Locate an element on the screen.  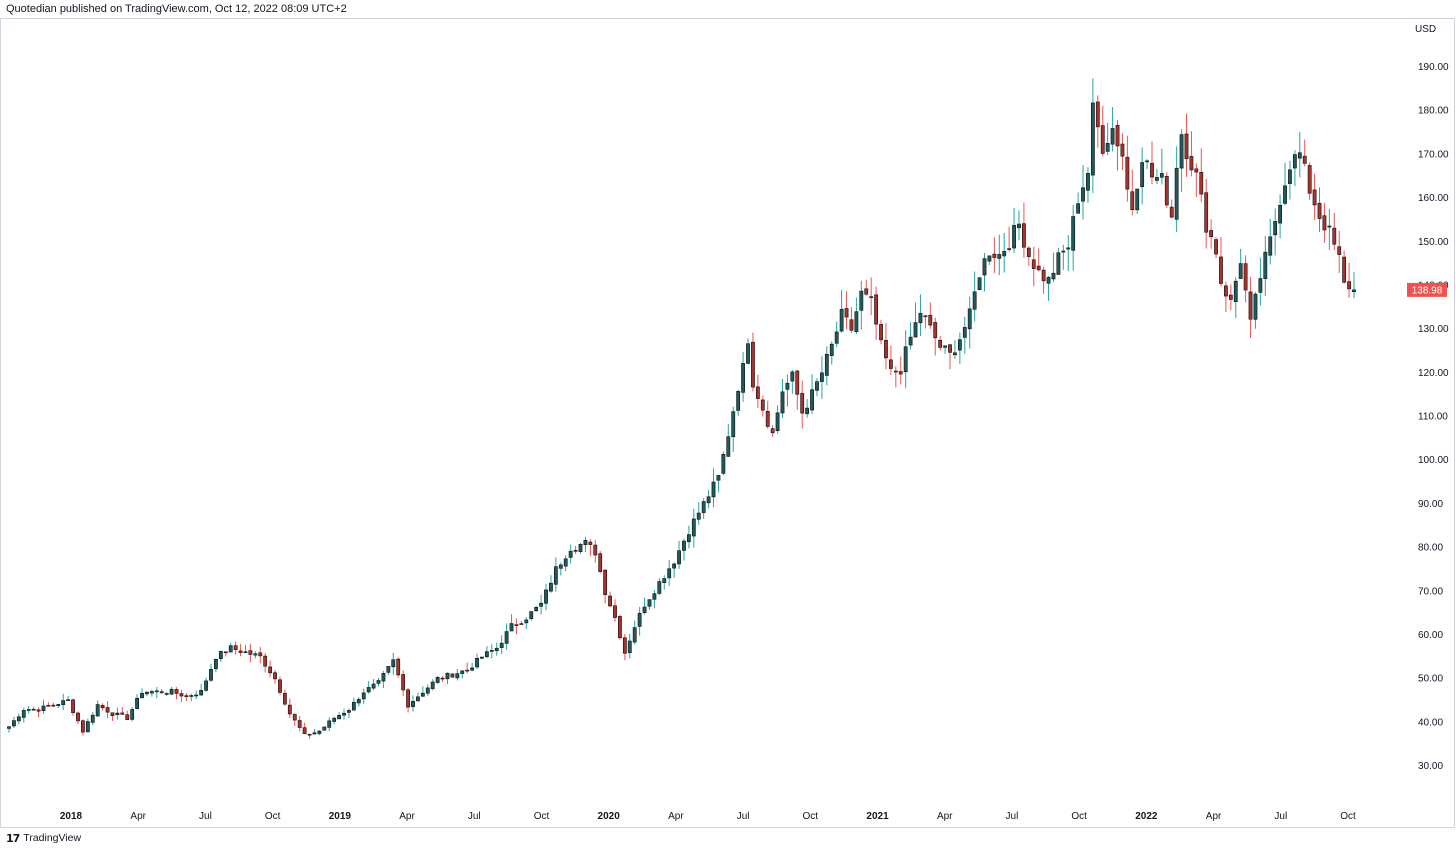
x-tick-label: Oct is located at coordinates (1348, 816).